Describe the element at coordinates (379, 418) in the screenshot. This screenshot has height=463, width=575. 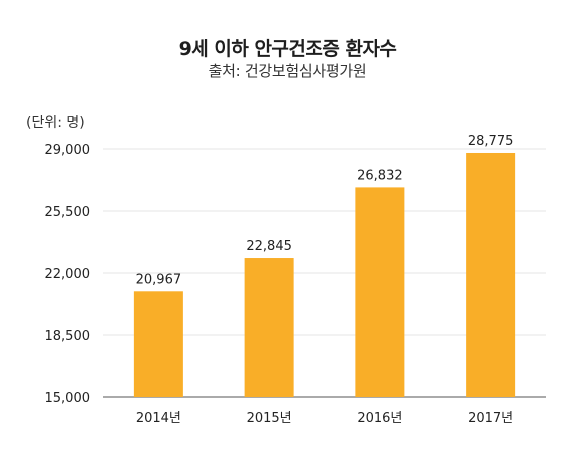
I see `x-tick-label: 2016년` at that location.